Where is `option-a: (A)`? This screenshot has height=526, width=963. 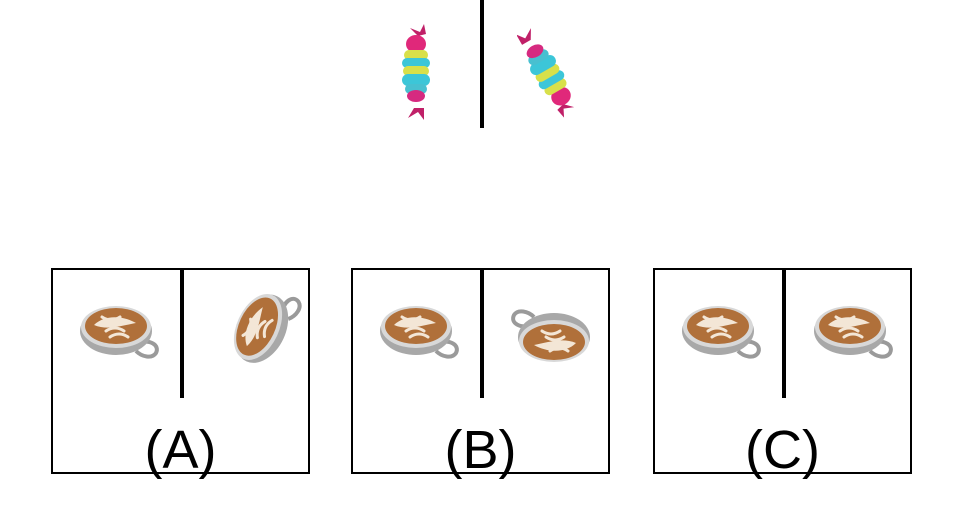 option-a: (A) is located at coordinates (180, 374).